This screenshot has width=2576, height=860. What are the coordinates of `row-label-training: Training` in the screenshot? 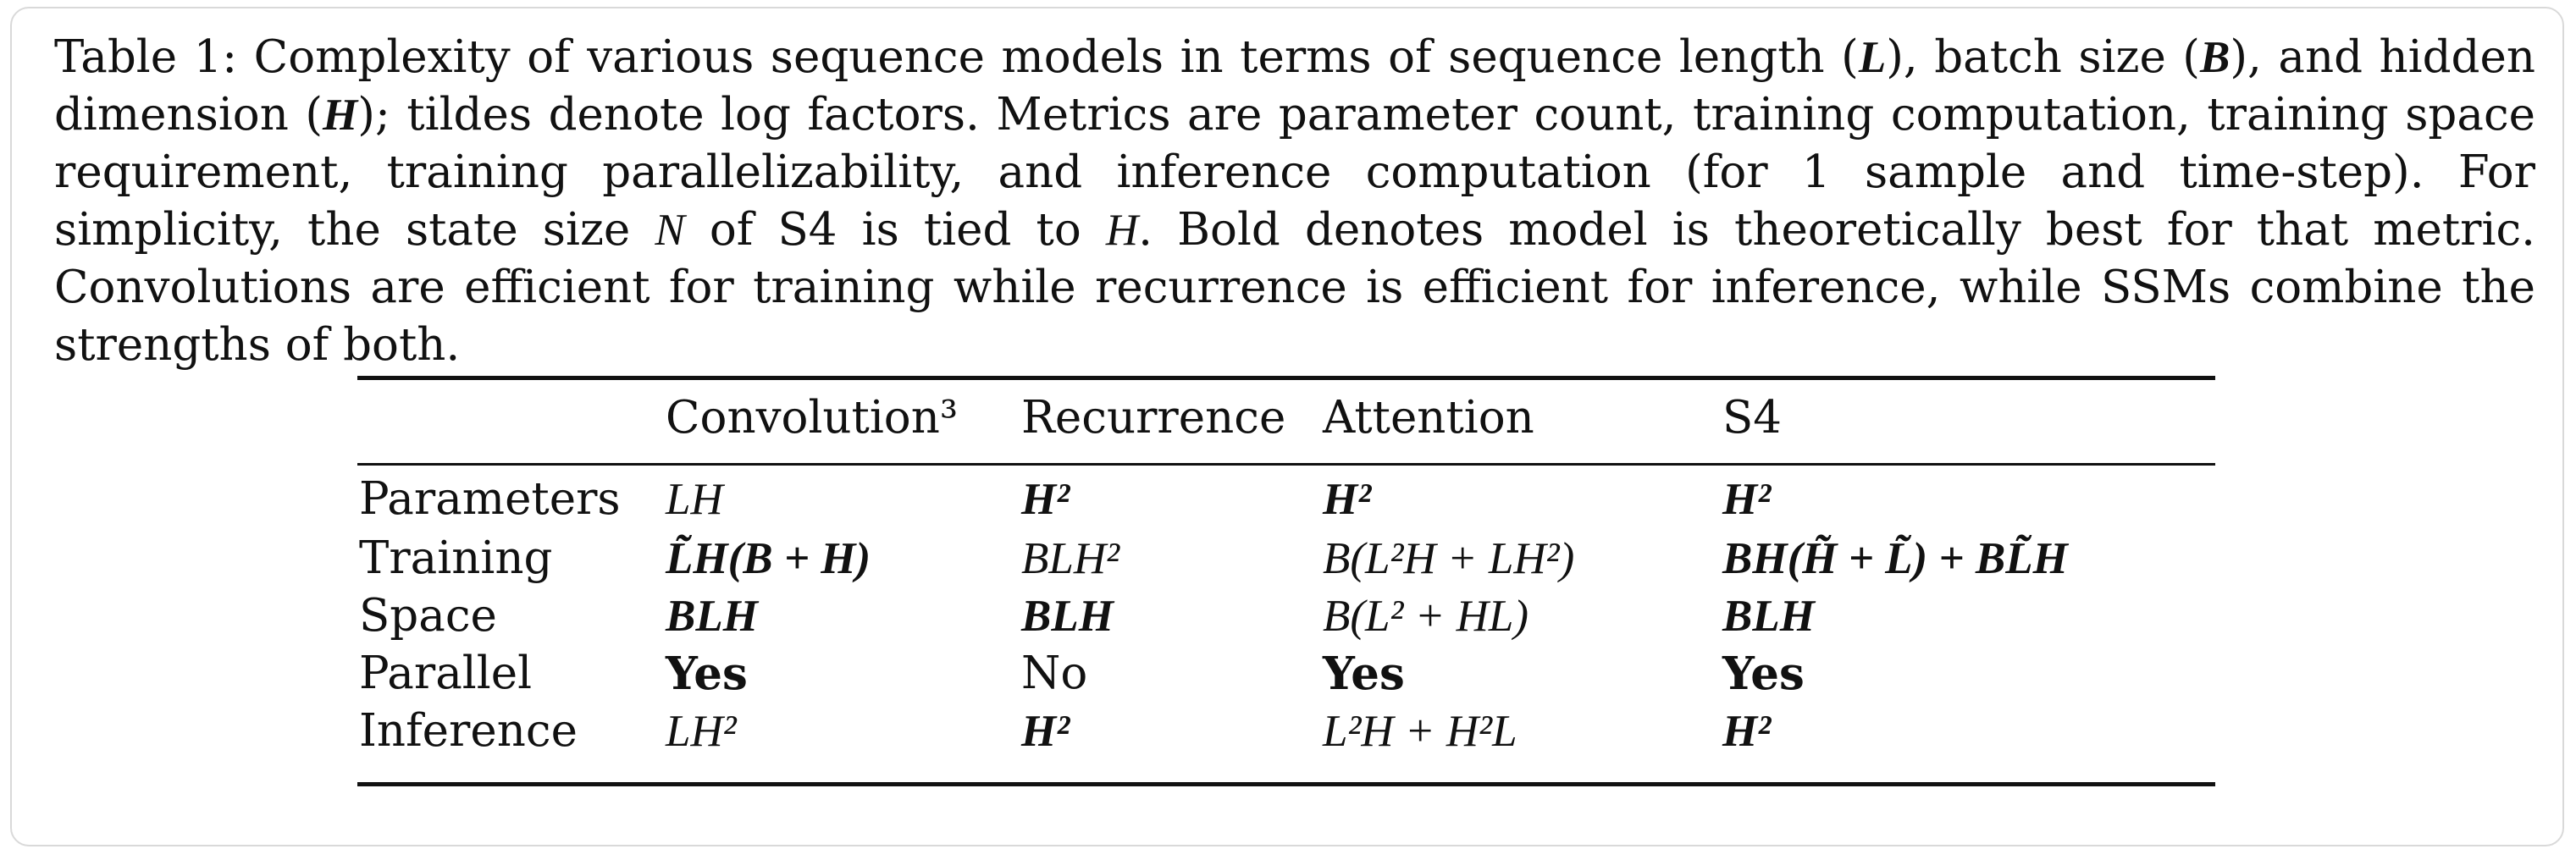 It's located at (456, 558).